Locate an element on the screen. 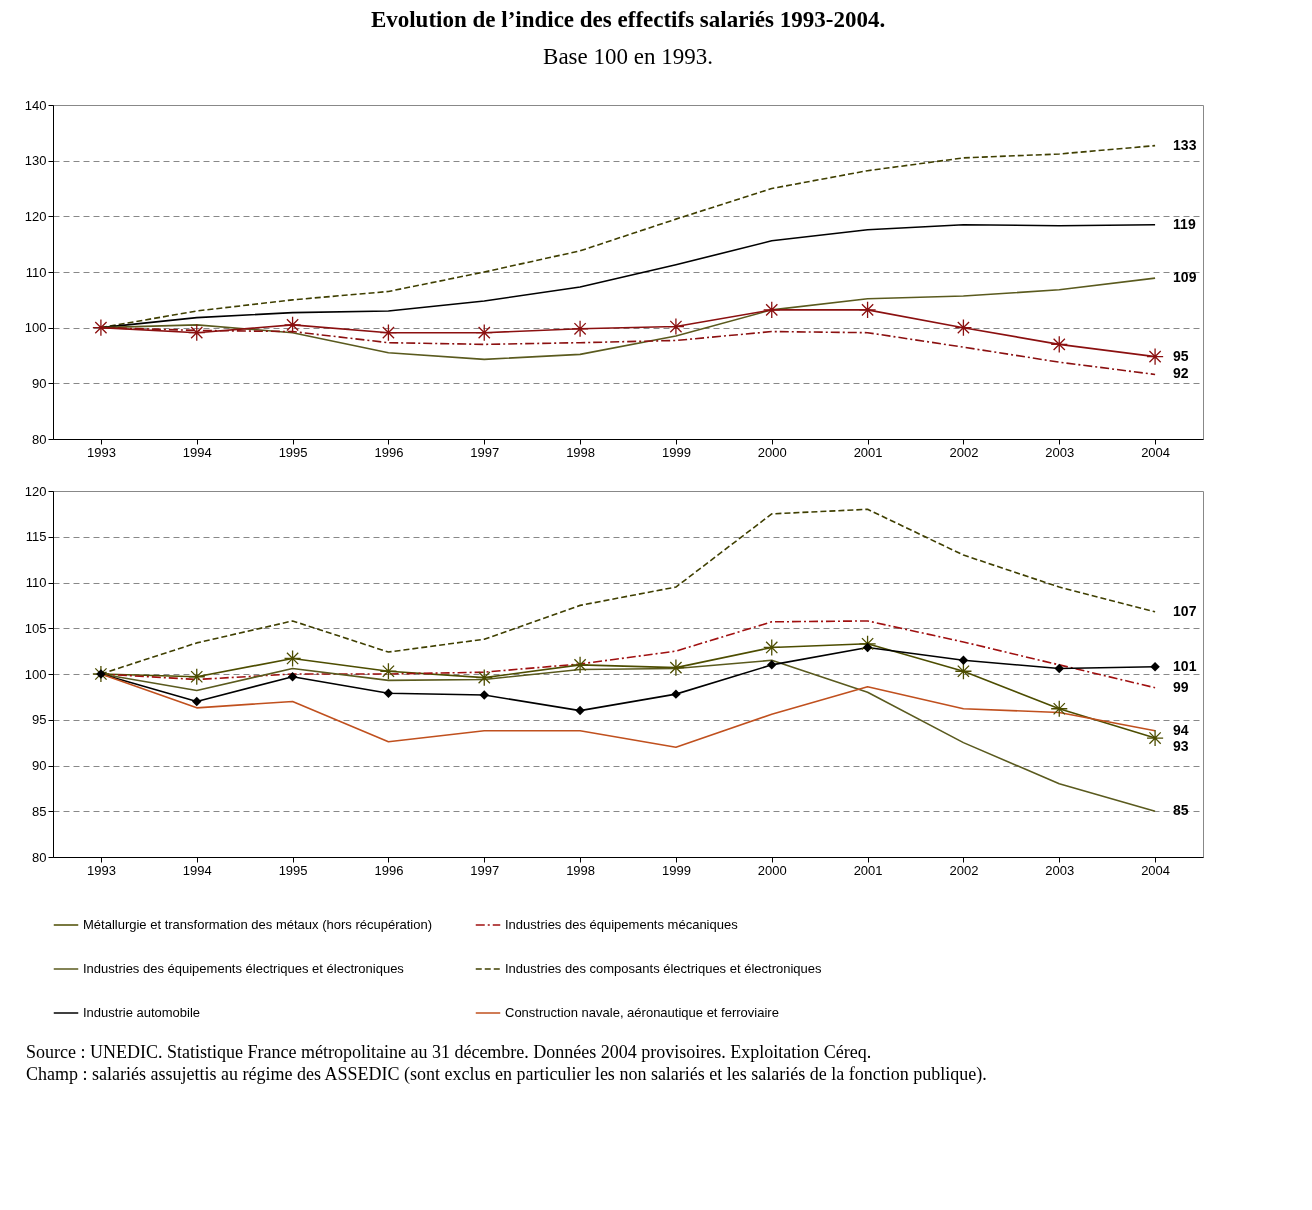 The image size is (1312, 1210). y-tick-label: 105 is located at coordinates (35, 628).